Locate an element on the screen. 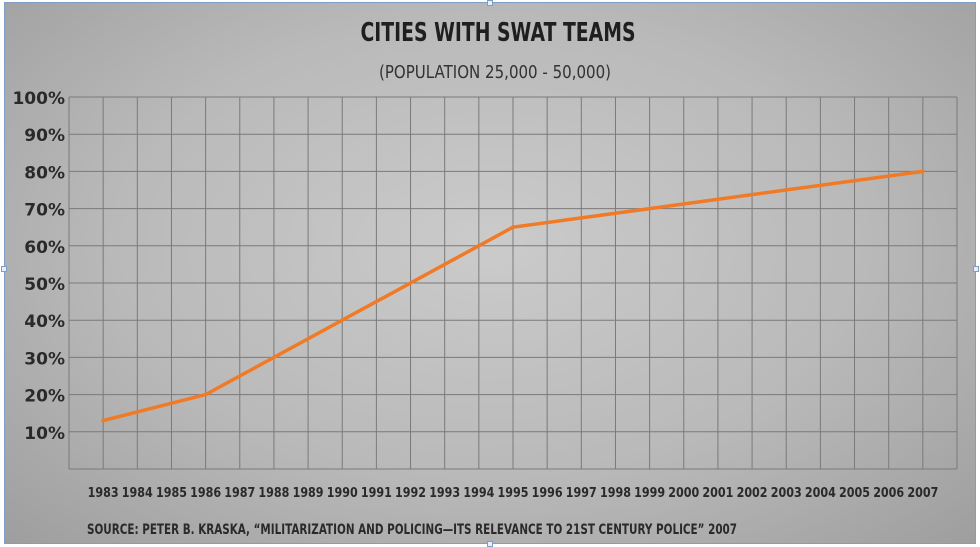 Image resolution: width=980 pixels, height=547 pixels. x-tick-label: 1996 is located at coordinates (547, 493).